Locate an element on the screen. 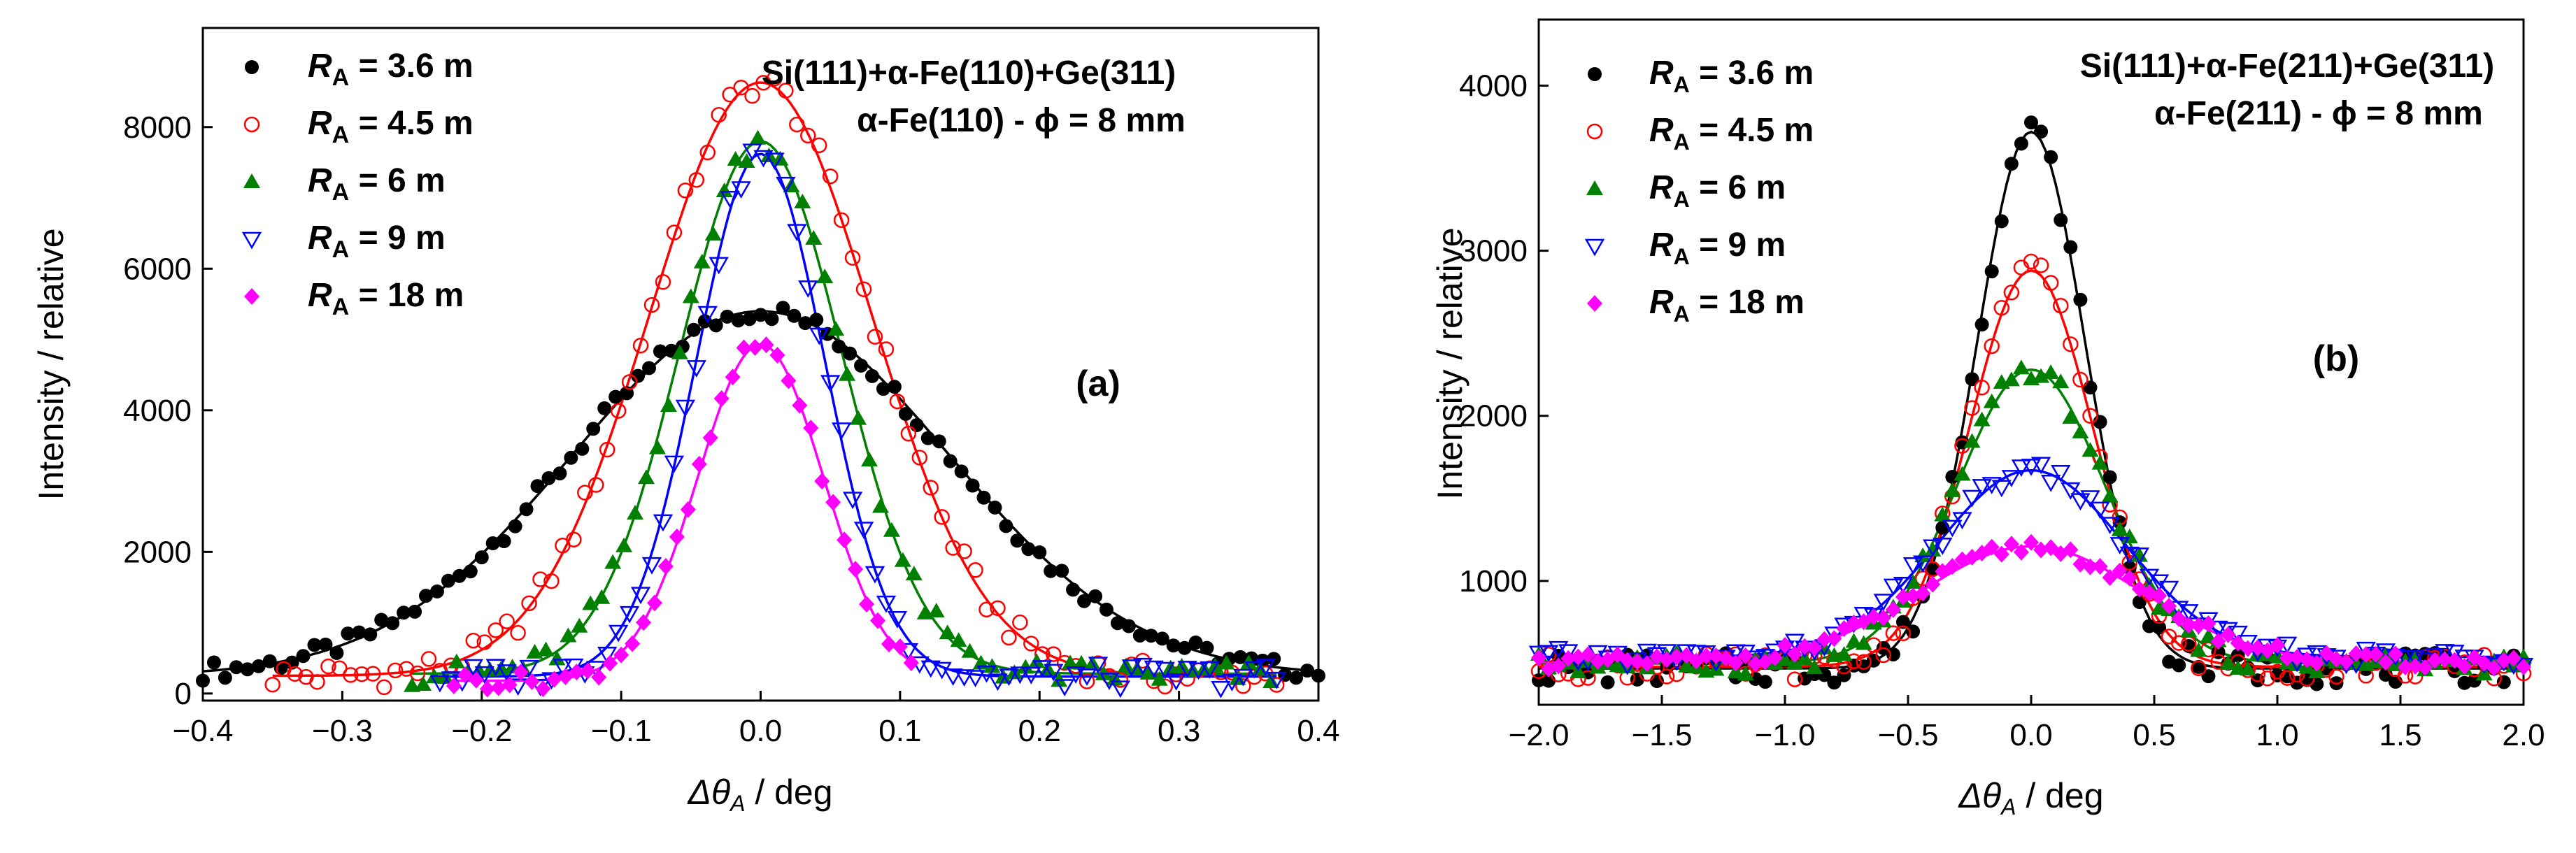 Image resolution: width=2576 pixels, height=853 pixels. x-tick-label: 0.1 is located at coordinates (899, 731).